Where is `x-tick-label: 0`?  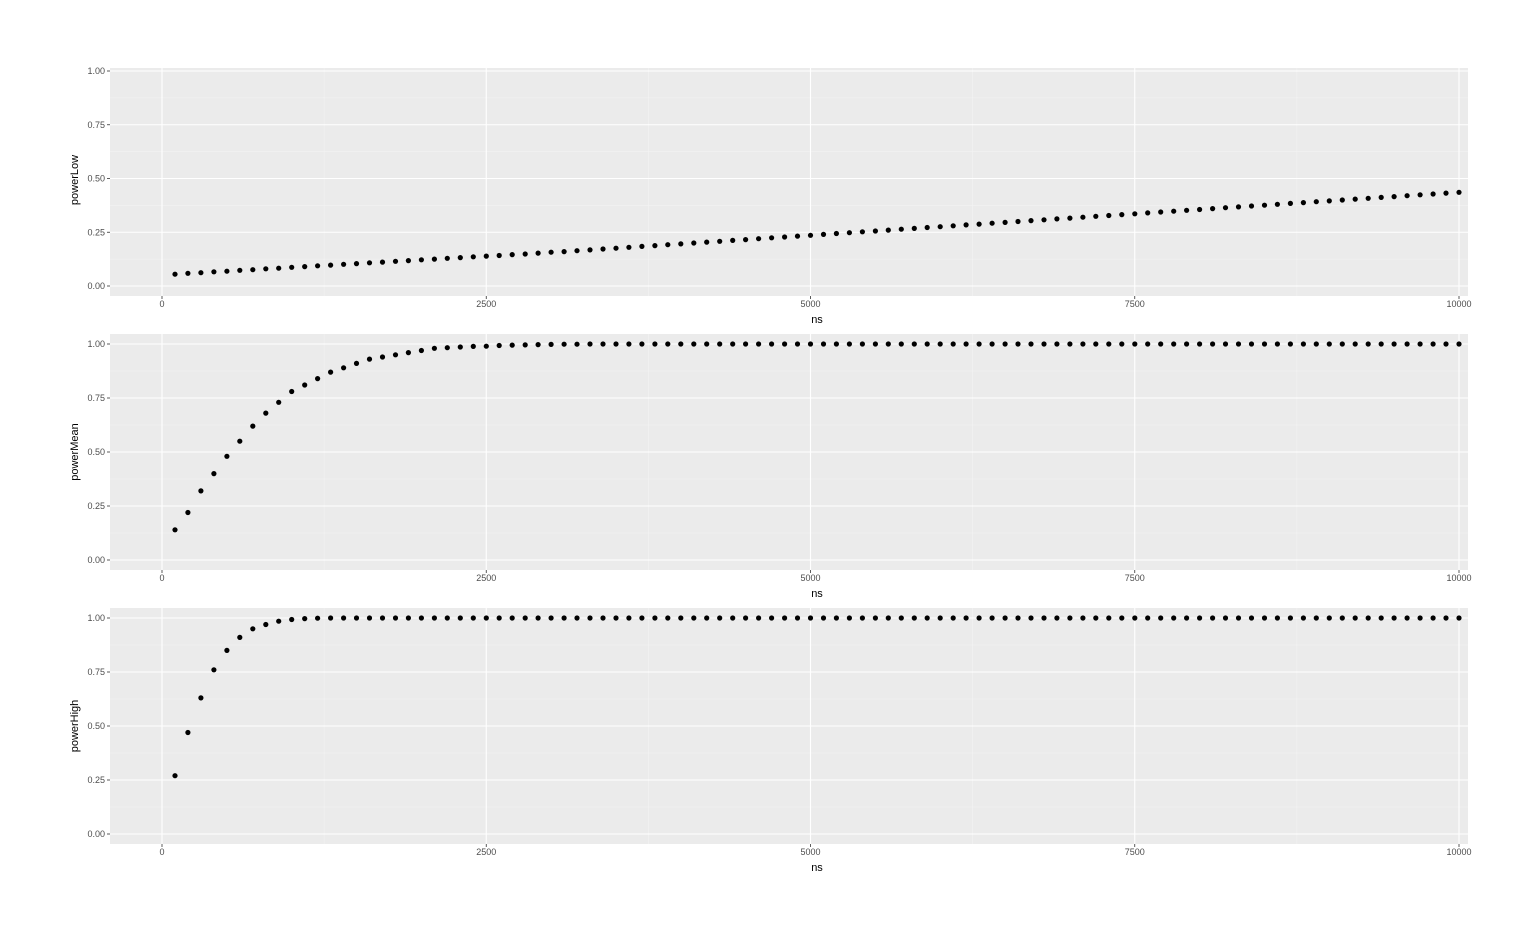
x-tick-label: 0 is located at coordinates (161, 578).